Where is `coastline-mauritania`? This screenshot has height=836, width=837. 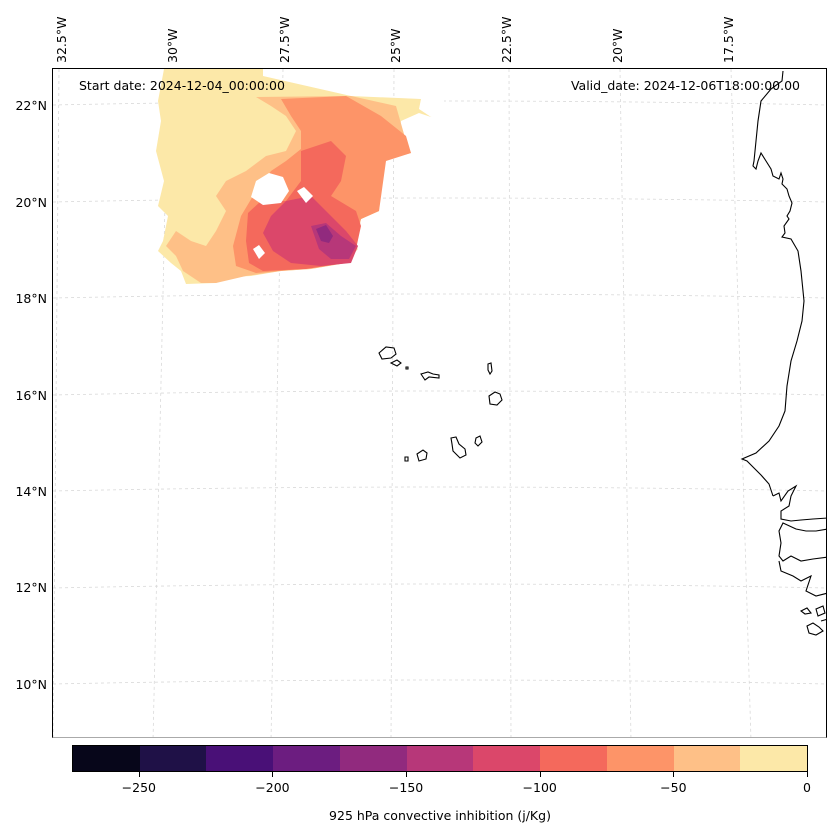
coastline-mauritania is located at coordinates (772, 283).